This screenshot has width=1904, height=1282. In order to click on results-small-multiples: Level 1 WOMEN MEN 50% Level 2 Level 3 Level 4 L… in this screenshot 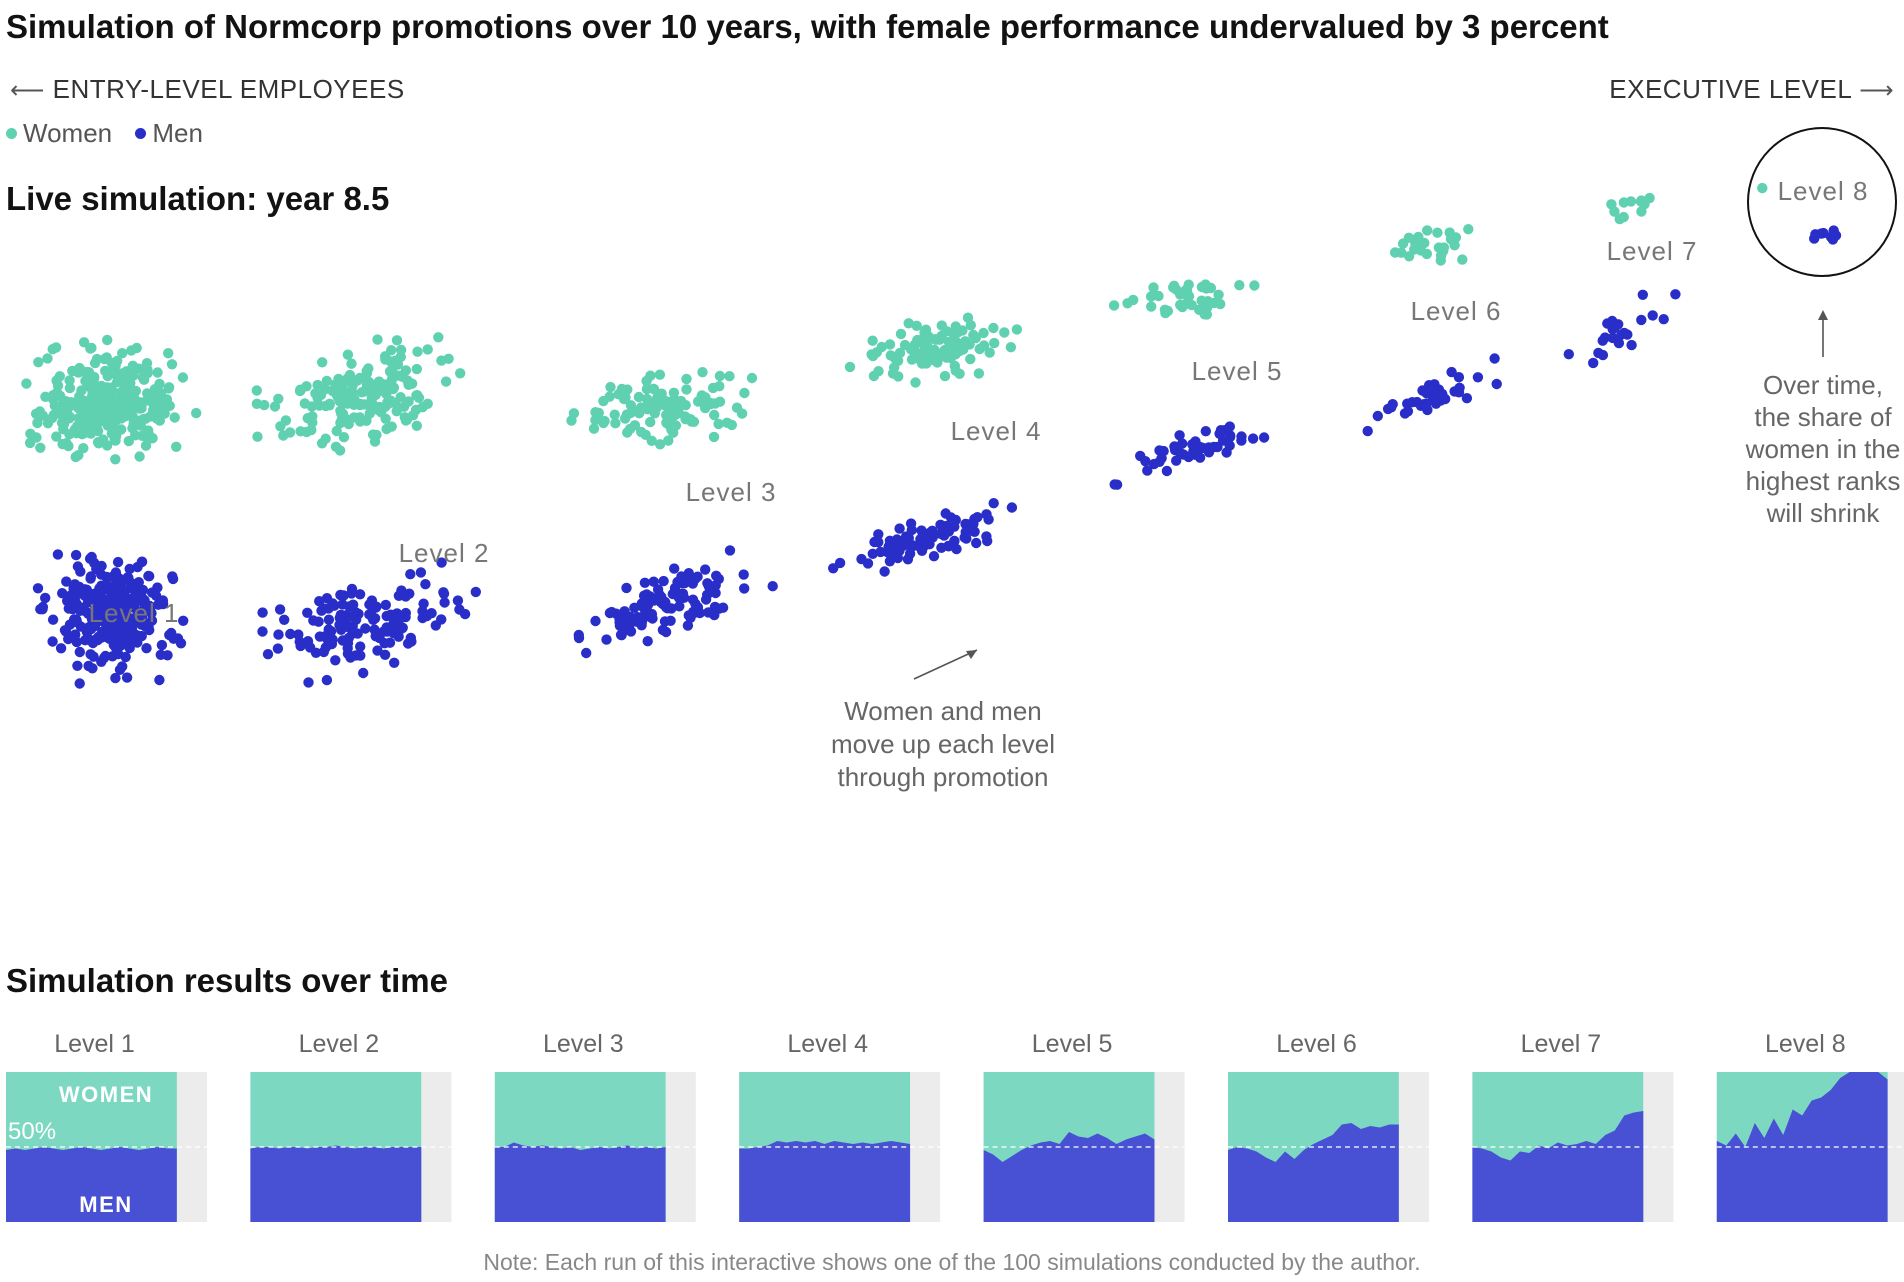, I will do `click(955, 1126)`.